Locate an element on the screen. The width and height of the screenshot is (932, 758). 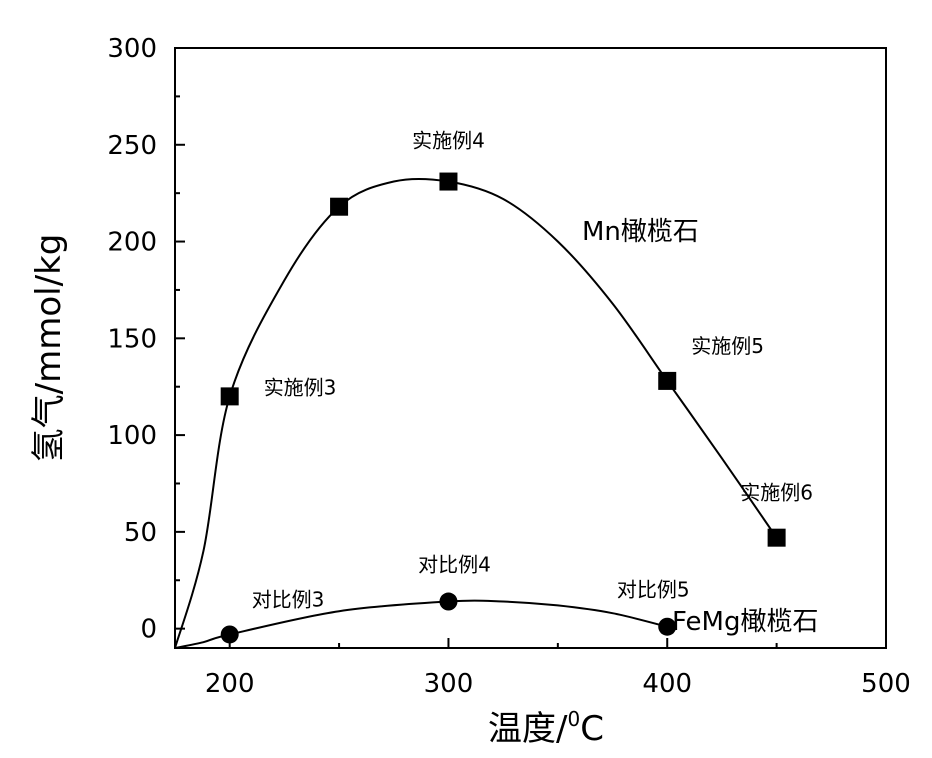
point-label: 对比例4 is located at coordinates (454, 565).